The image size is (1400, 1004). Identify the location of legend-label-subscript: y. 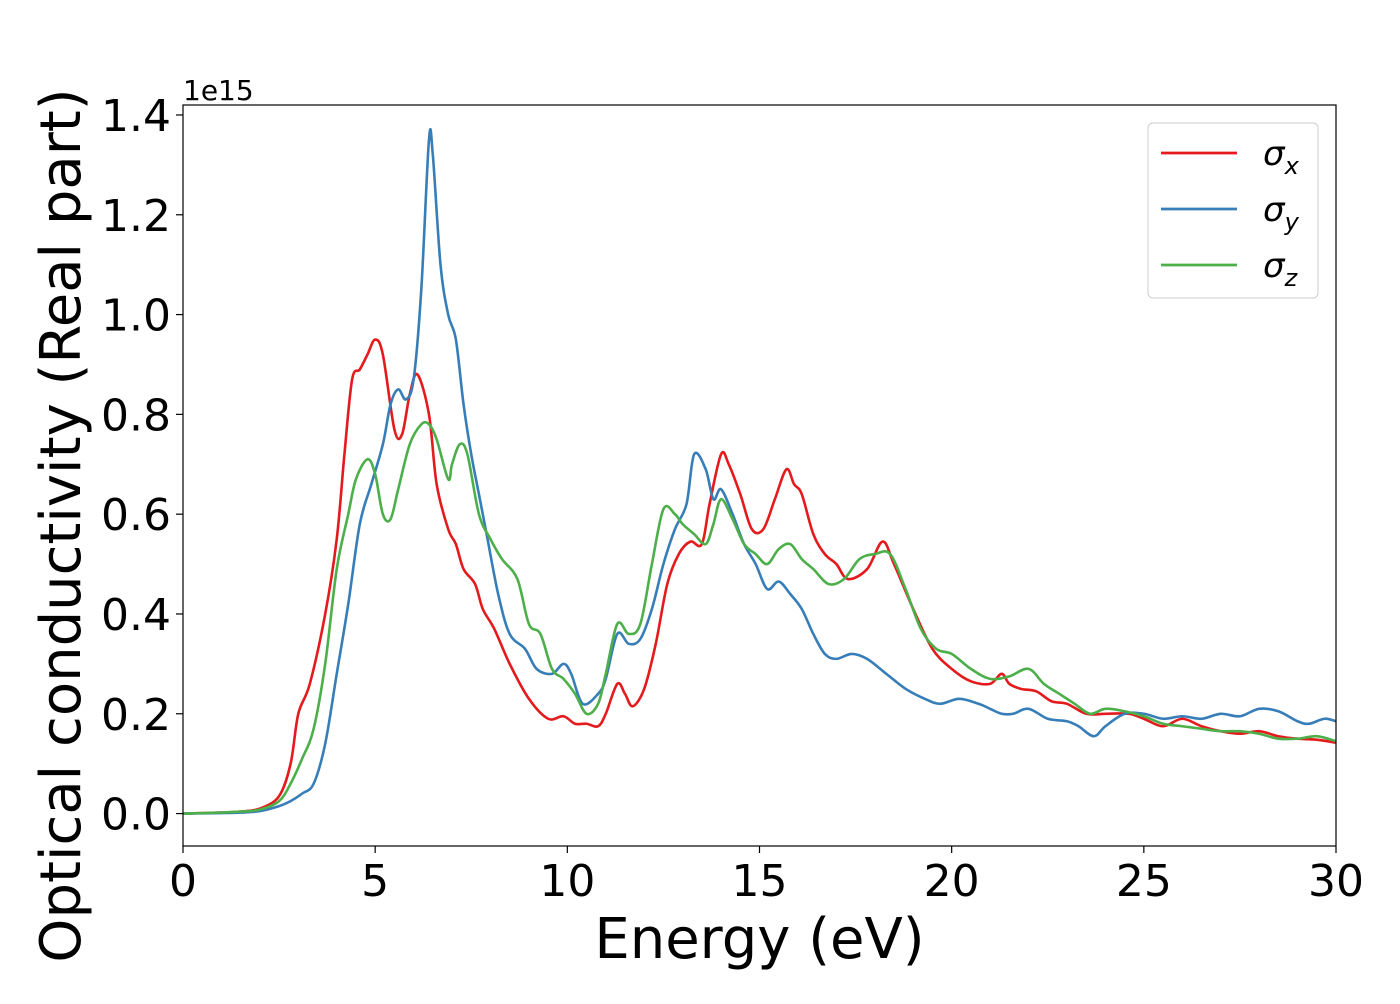
(1292, 222).